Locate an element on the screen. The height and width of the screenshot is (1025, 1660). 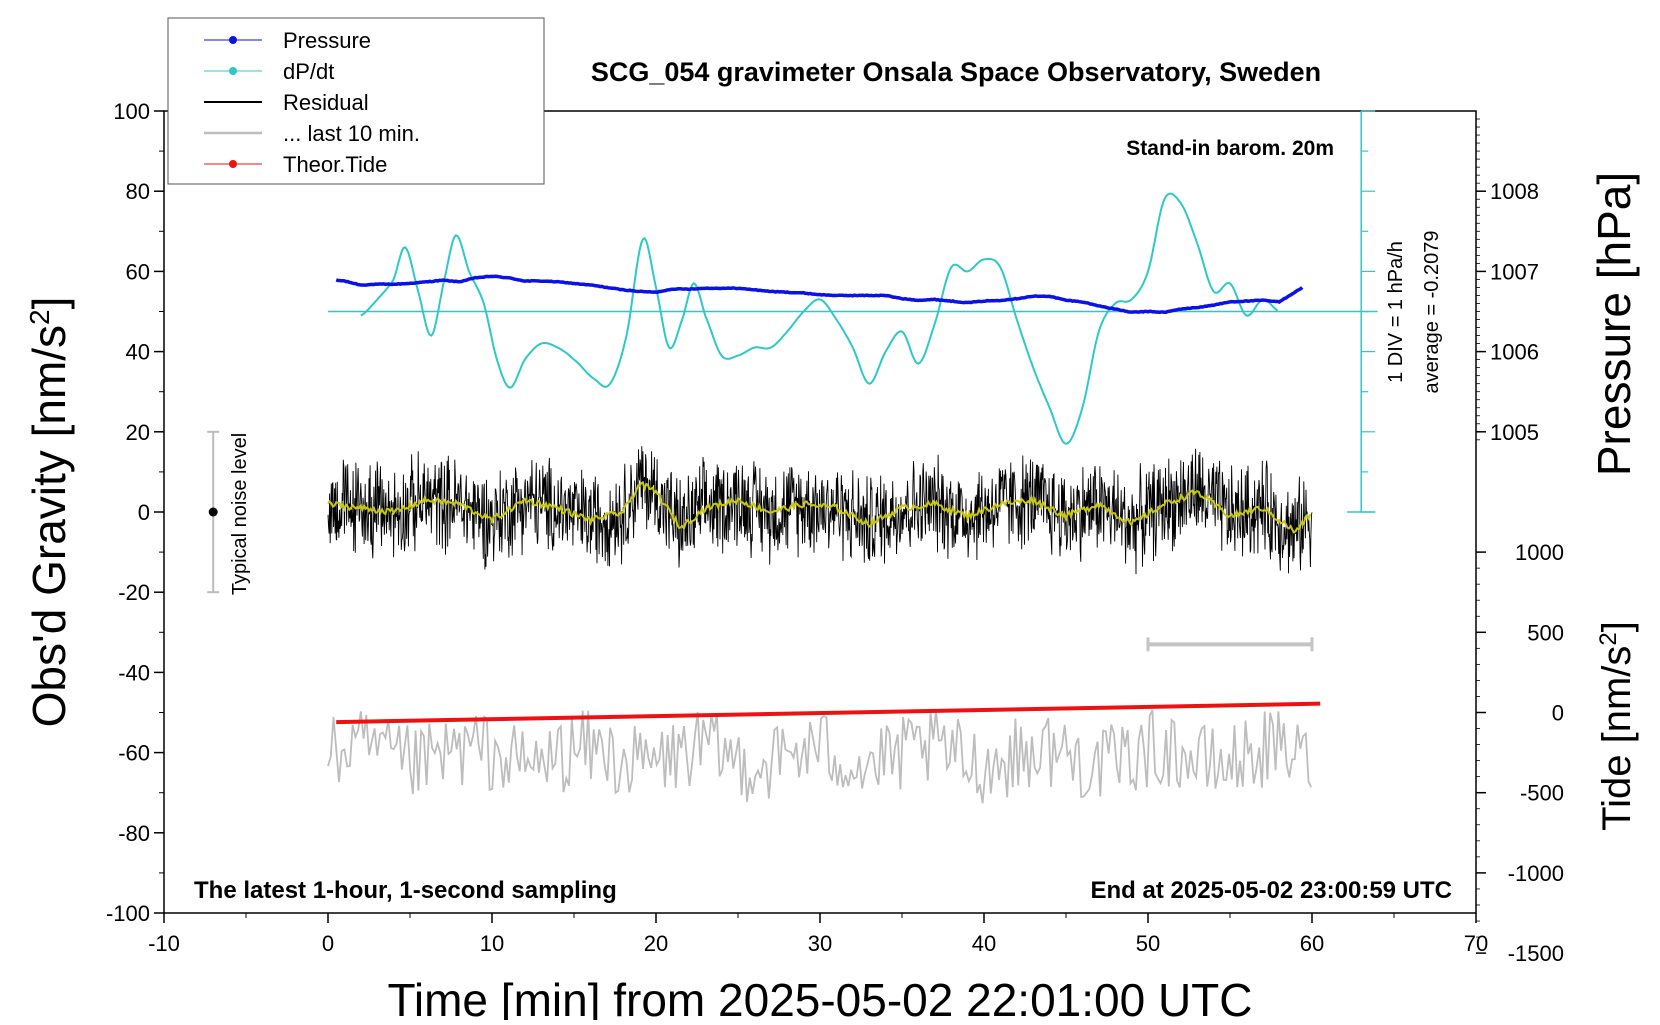
y-tick-label: 20 is located at coordinates (138, 432).